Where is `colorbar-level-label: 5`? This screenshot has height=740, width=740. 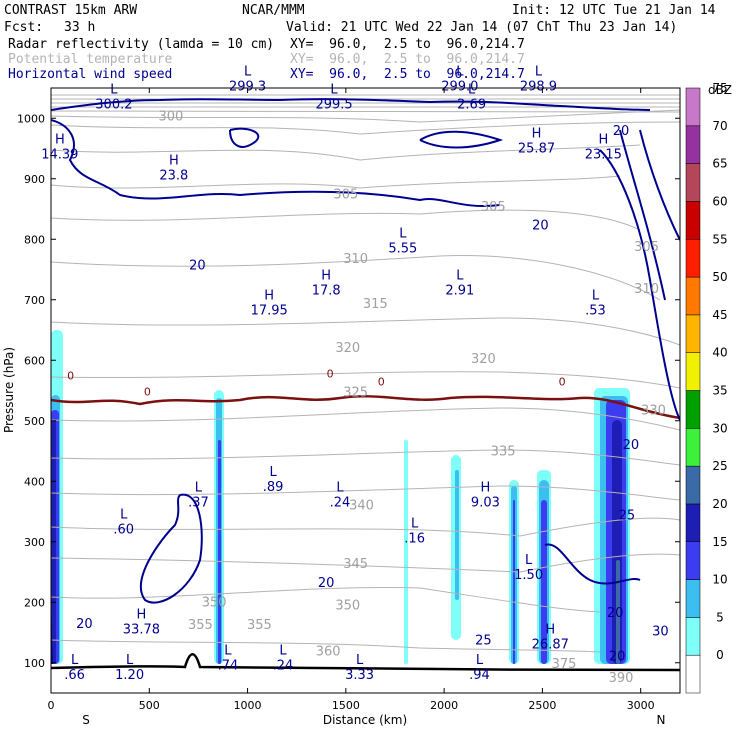
colorbar-level-label: 5 is located at coordinates (720, 617).